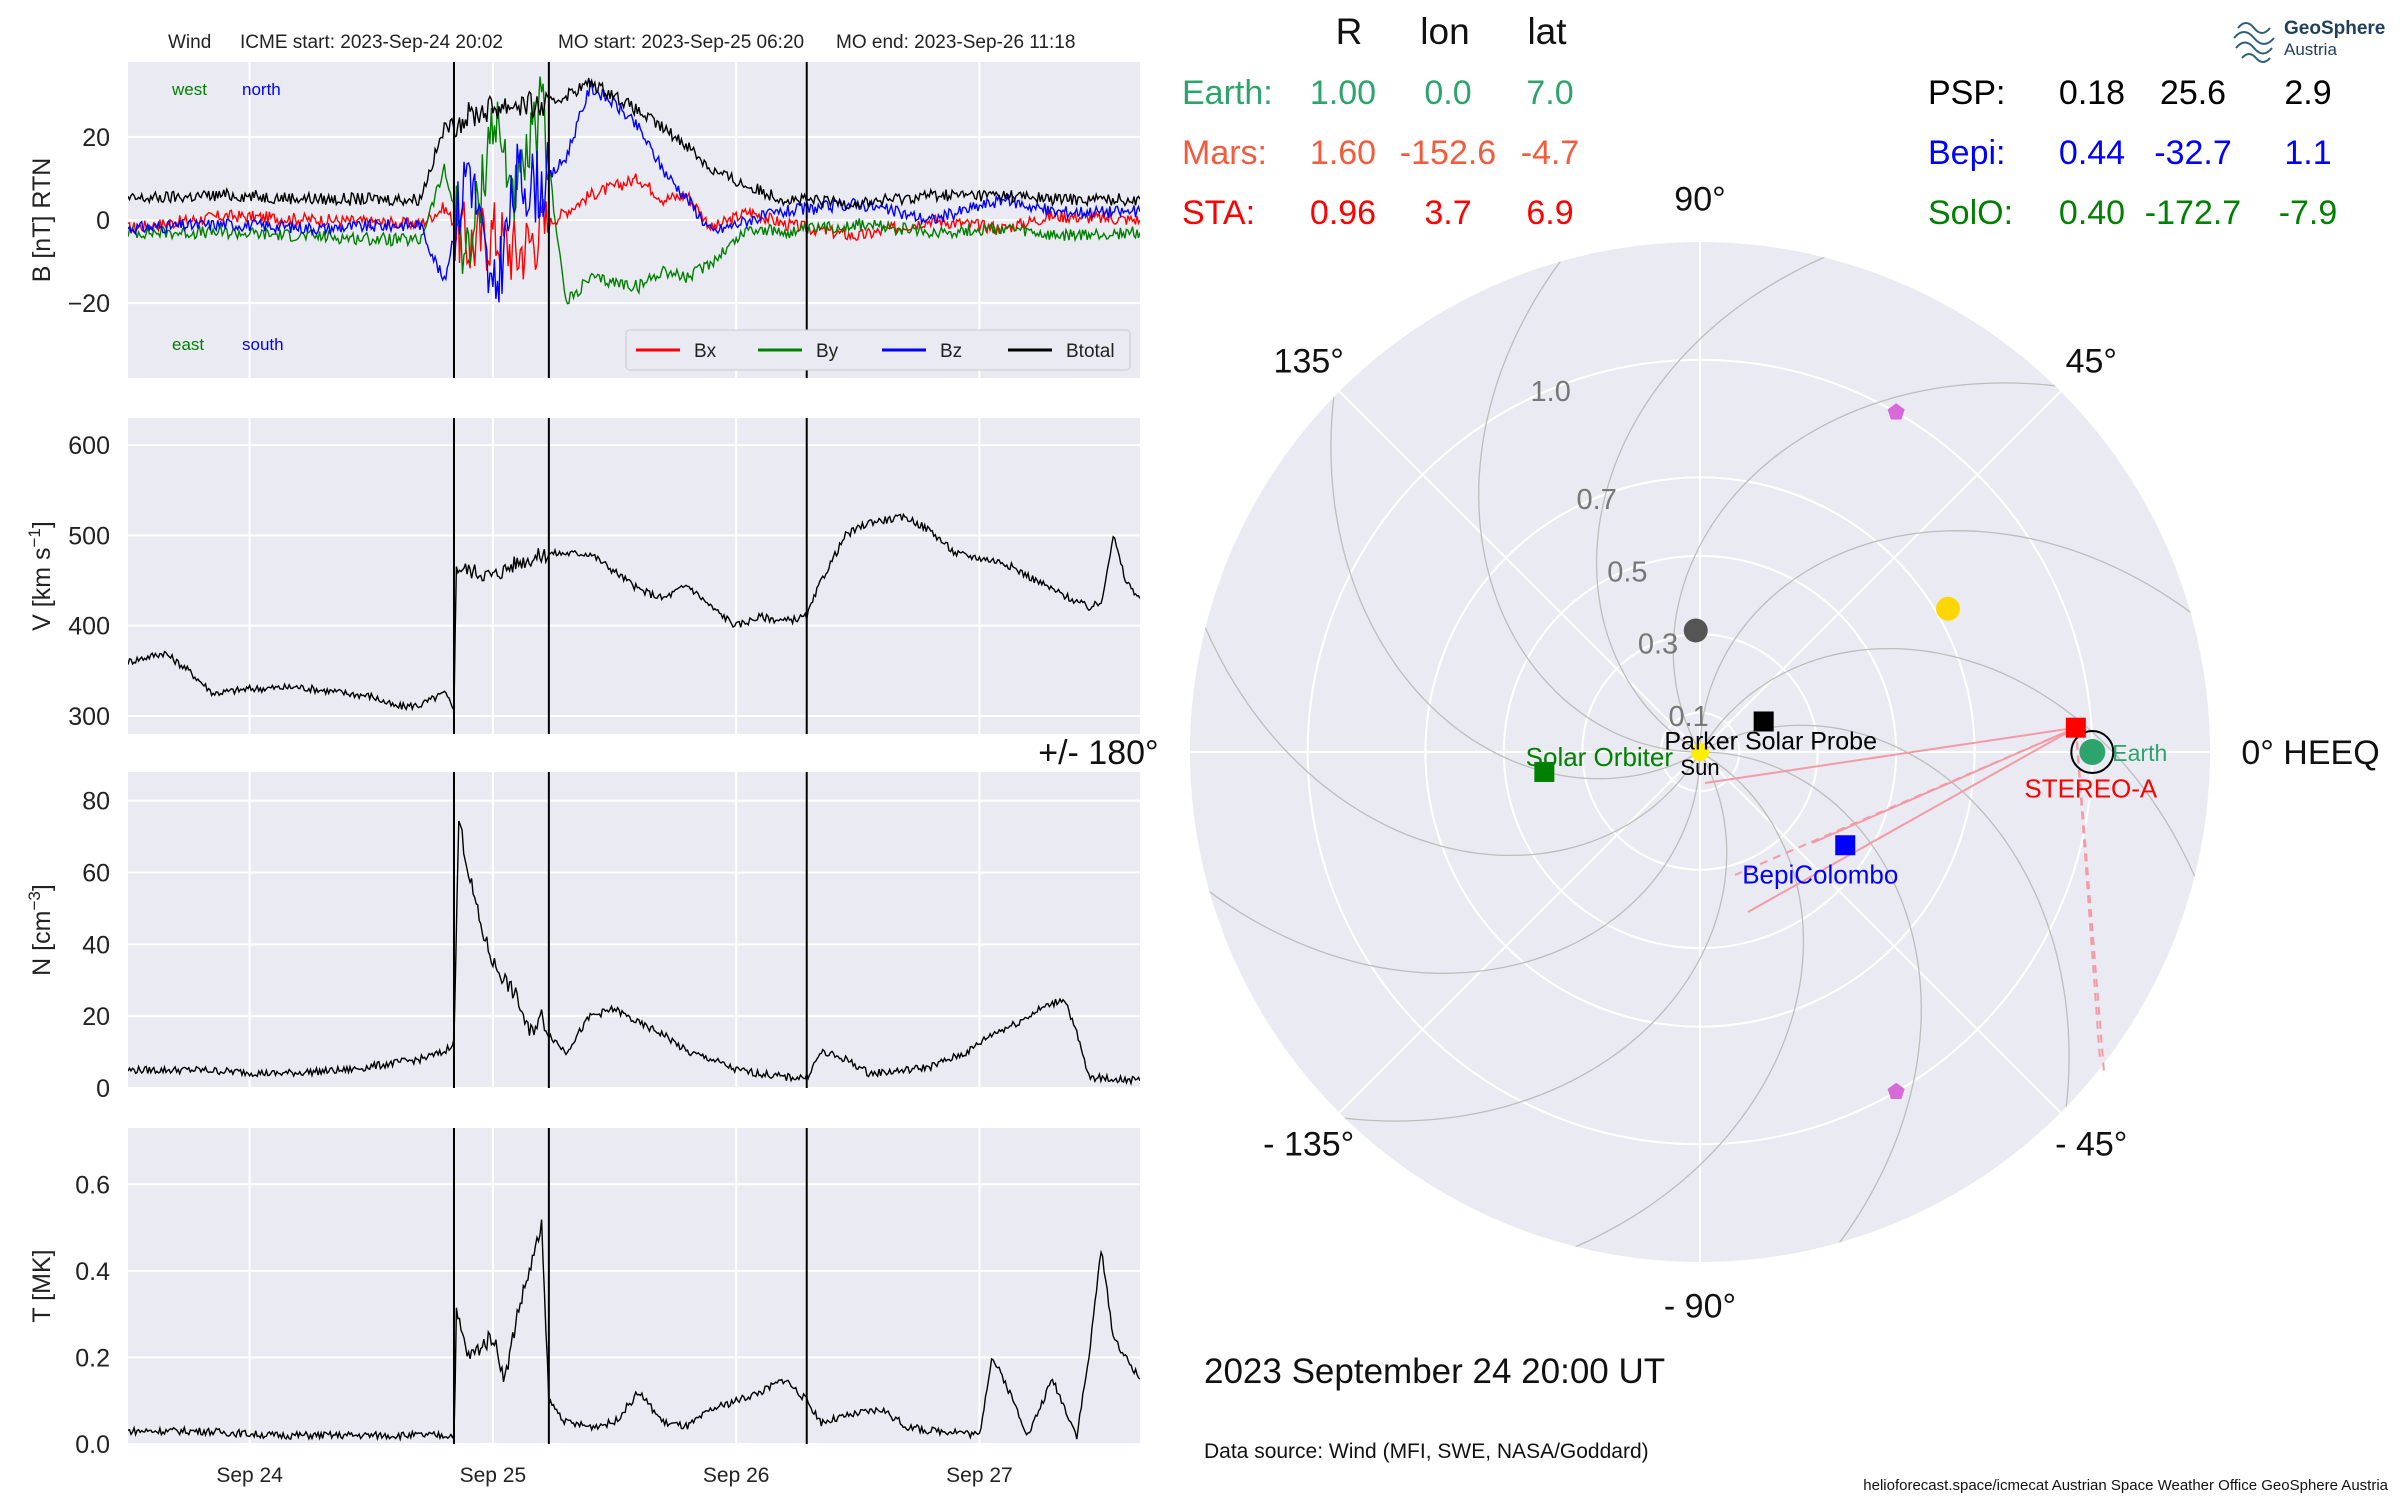 This screenshot has width=2400, height=1500. I want to click on radial-tick-label: 0.5, so click(1627, 572).